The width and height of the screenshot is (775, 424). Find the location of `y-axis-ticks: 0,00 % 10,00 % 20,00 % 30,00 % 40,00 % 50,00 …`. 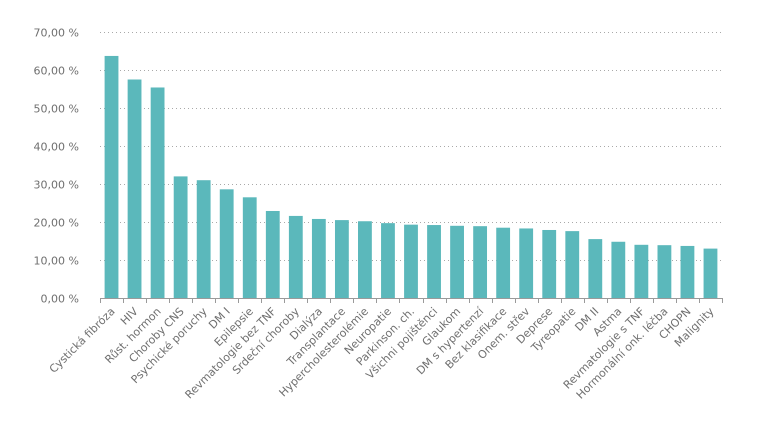

y-axis-ticks: 0,00 % 10,00 % 20,00 % 30,00 % 40,00 % 50,00 … is located at coordinates (56, 166).